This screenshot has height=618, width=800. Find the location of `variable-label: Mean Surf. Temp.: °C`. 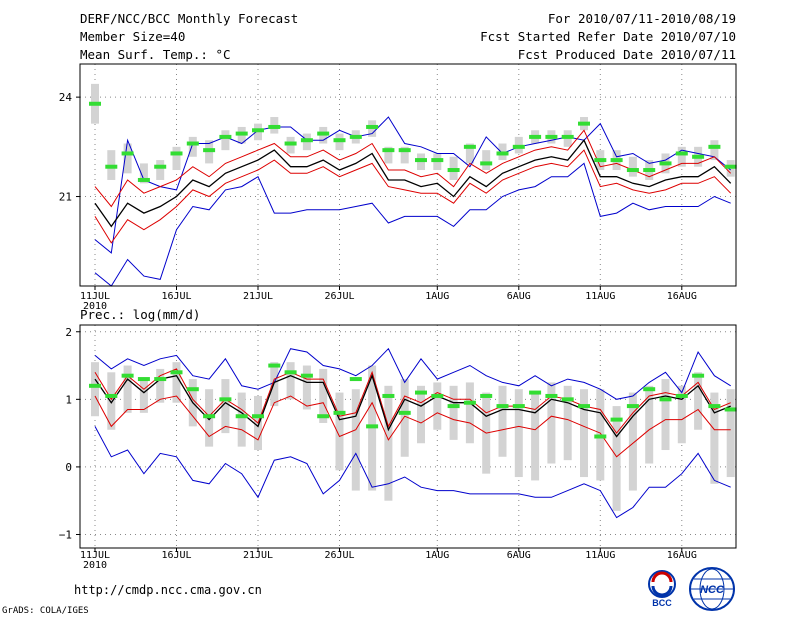

variable-label: Mean Surf. Temp.: °C is located at coordinates (155, 54).